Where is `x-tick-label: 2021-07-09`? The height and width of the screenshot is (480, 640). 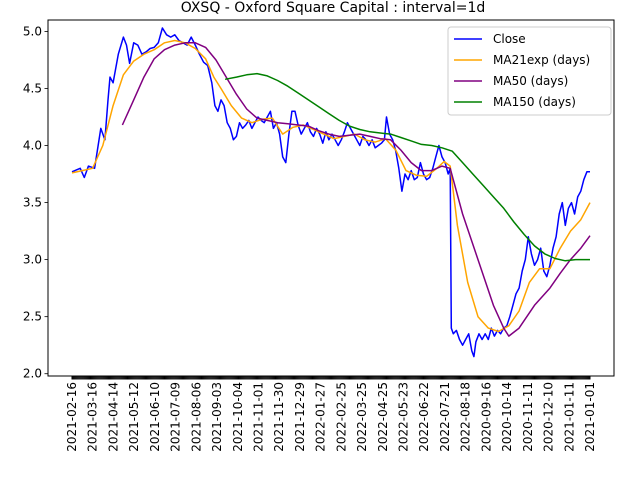 x-tick-label: 2021-07-09 is located at coordinates (176, 417).